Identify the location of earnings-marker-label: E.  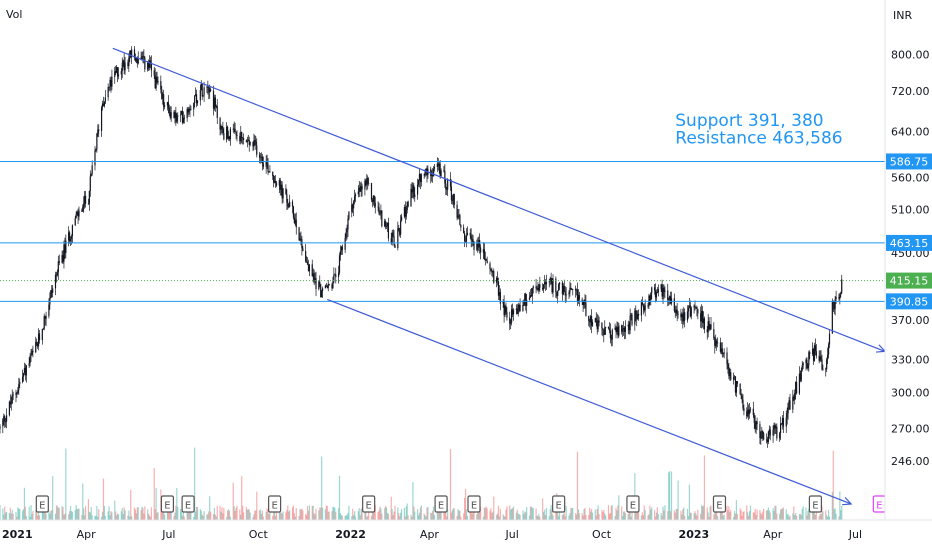
(879, 506).